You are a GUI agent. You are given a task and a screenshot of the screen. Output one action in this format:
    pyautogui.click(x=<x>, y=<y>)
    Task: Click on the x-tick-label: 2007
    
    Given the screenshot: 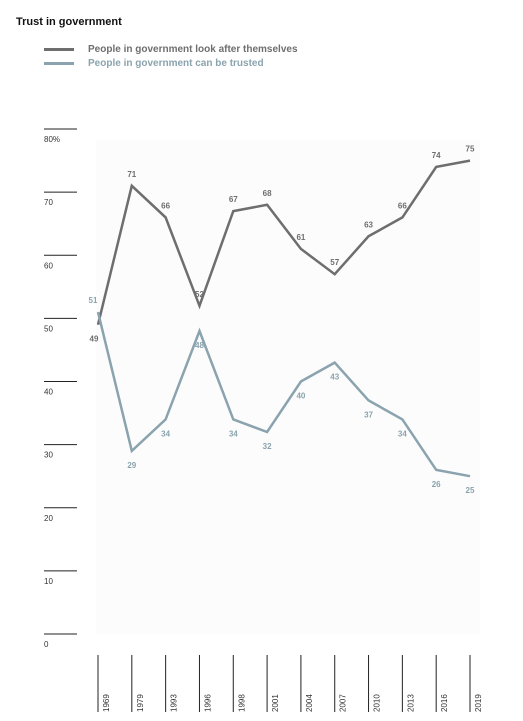 What is the action you would take?
    pyautogui.click(x=343, y=703)
    